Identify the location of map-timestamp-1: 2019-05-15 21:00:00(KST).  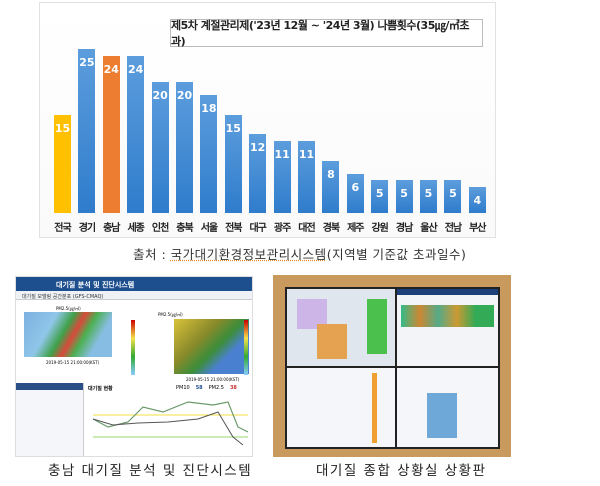
(73, 362).